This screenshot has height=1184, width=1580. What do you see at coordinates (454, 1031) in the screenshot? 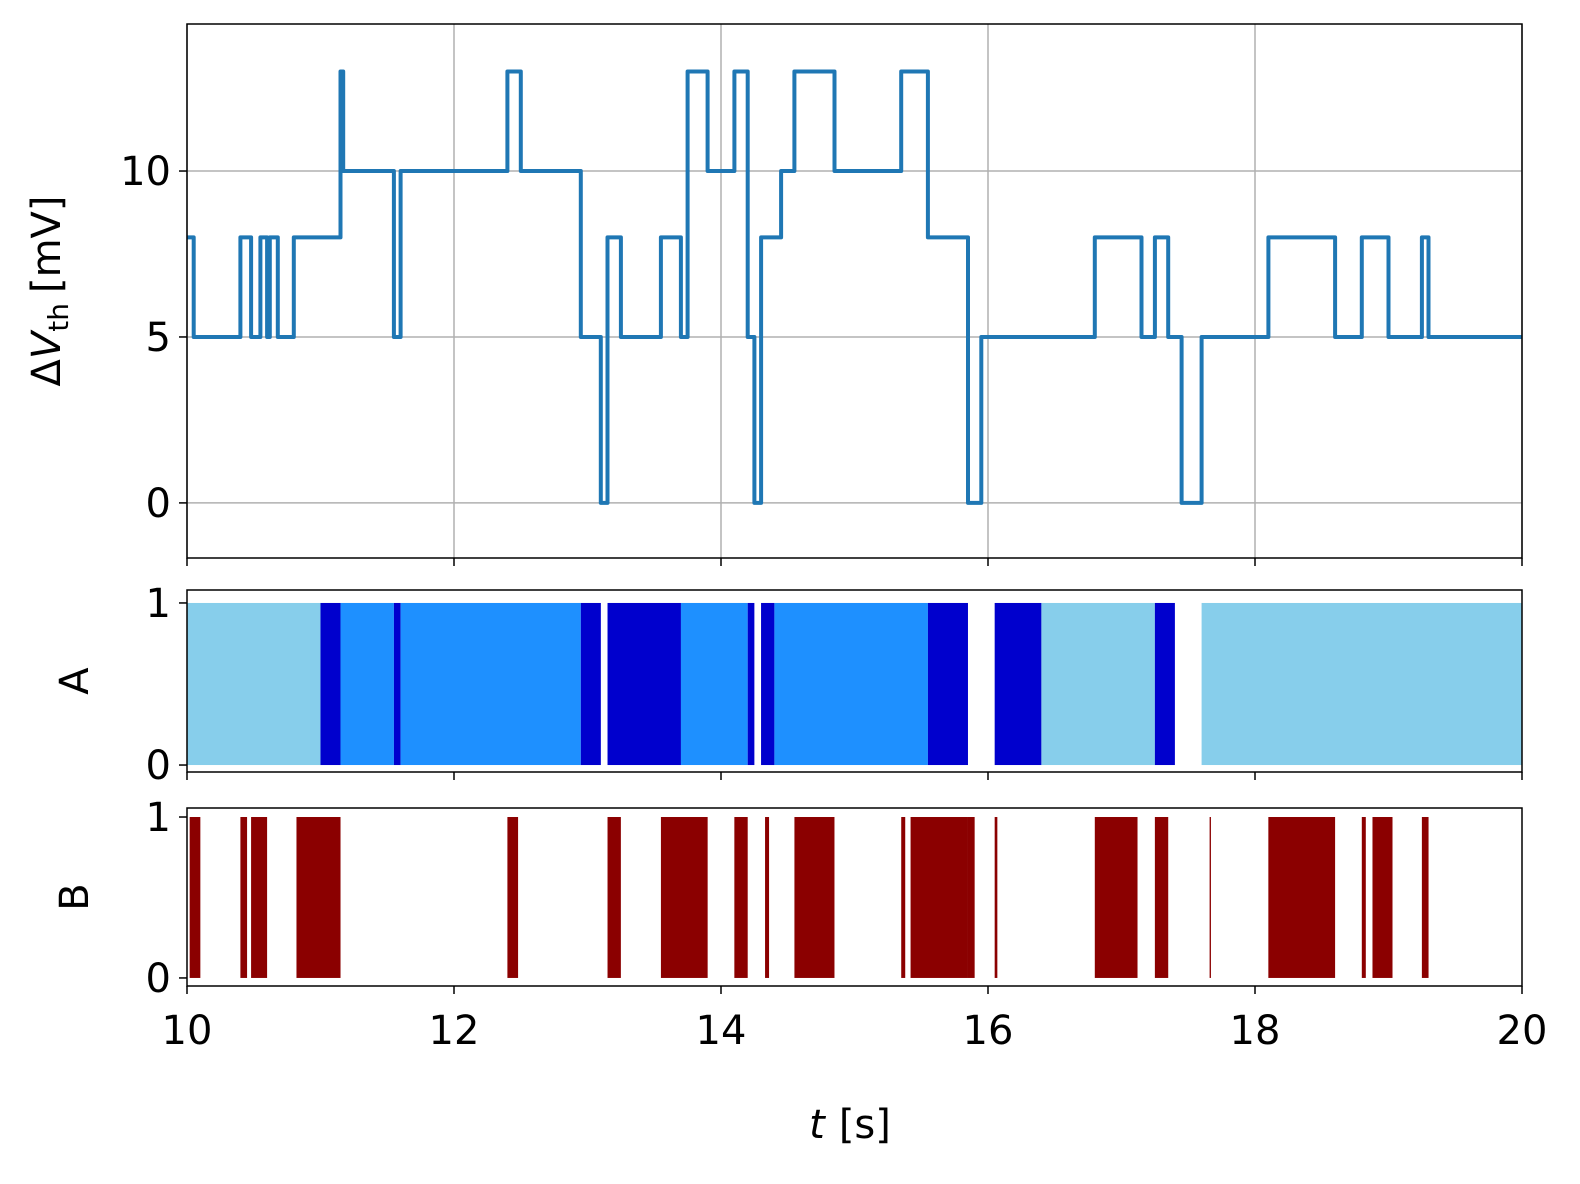
I see `x-tick-label: 12` at bounding box center [454, 1031].